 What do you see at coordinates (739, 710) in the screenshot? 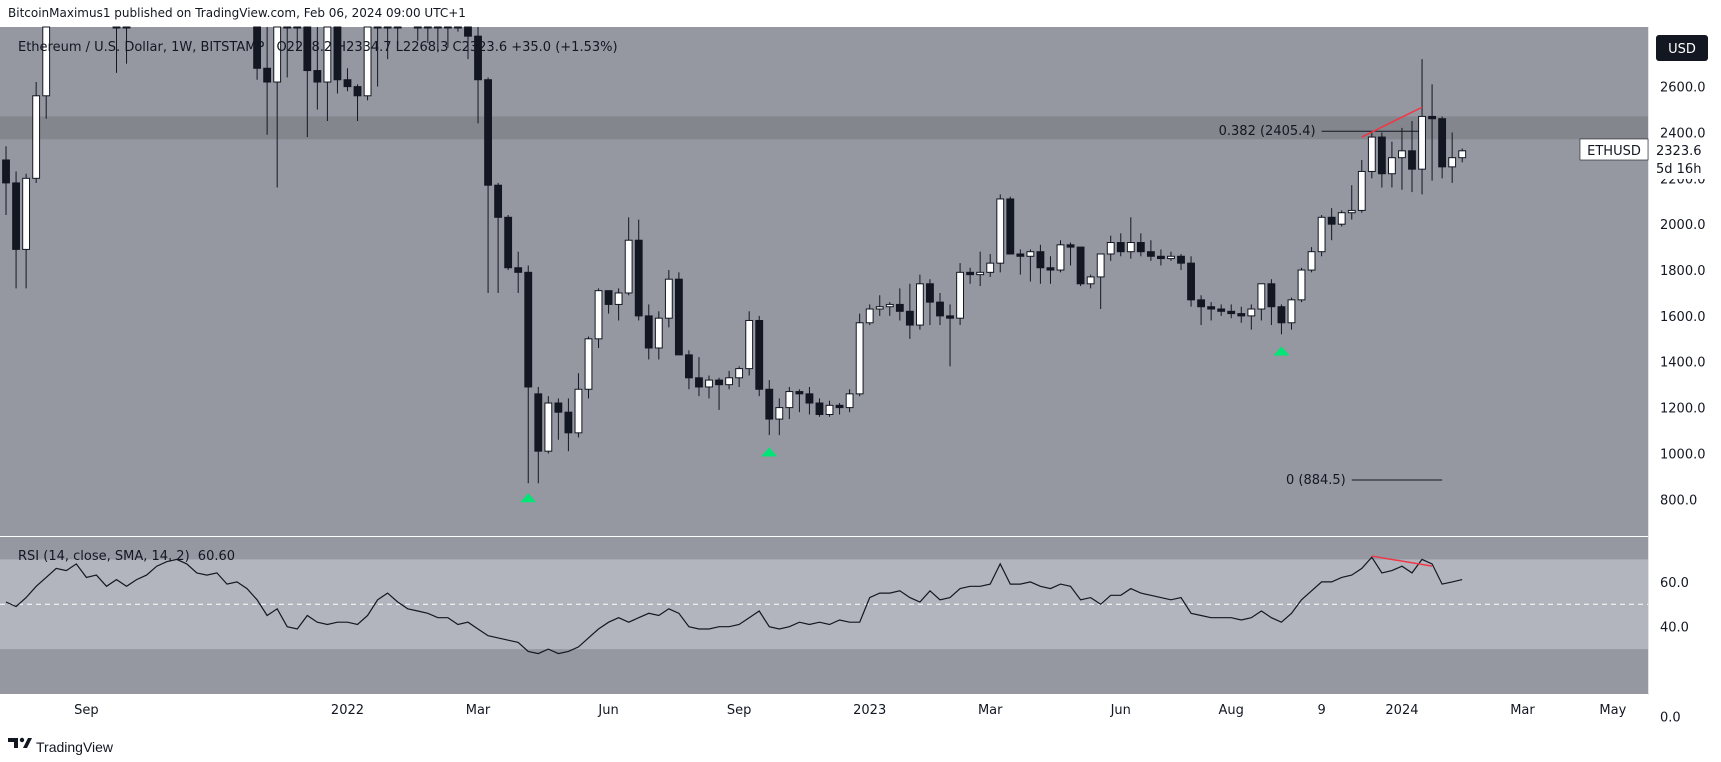
I see `time-tick-label: Sep` at bounding box center [739, 710].